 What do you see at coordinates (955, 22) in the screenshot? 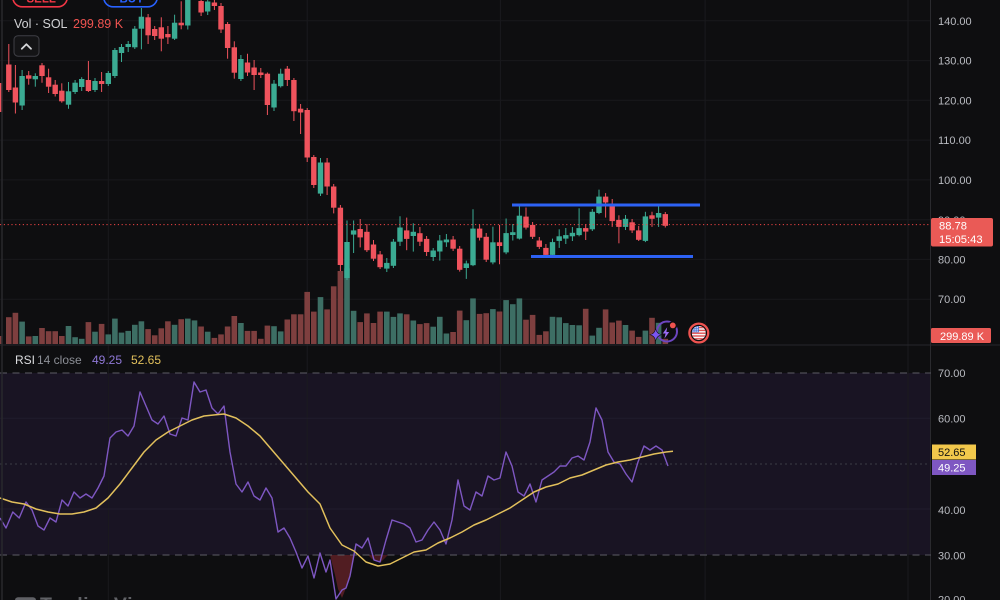
I see `svg-text: 140.00` at bounding box center [955, 22].